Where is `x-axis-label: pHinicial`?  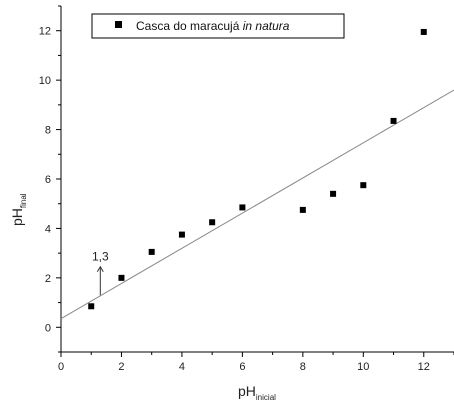
x-axis-label: pHinicial is located at coordinates (257, 392).